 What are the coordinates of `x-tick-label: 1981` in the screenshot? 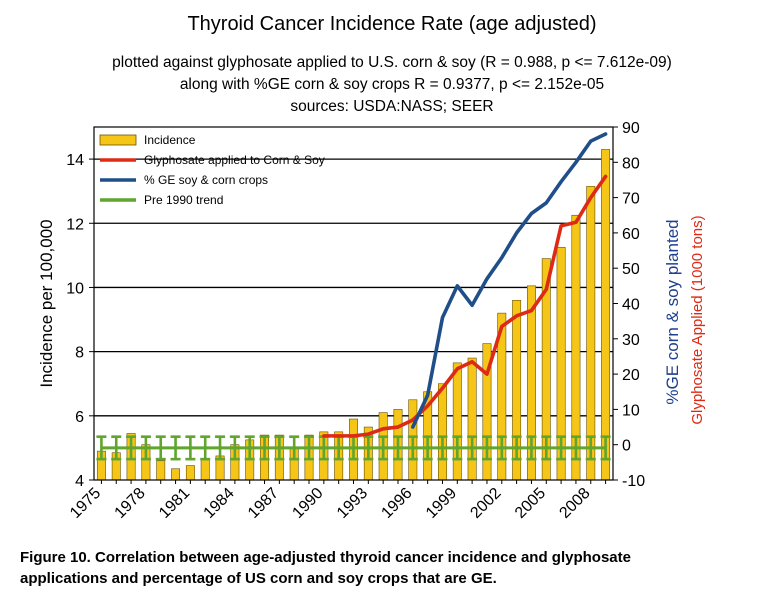 It's located at (174, 503).